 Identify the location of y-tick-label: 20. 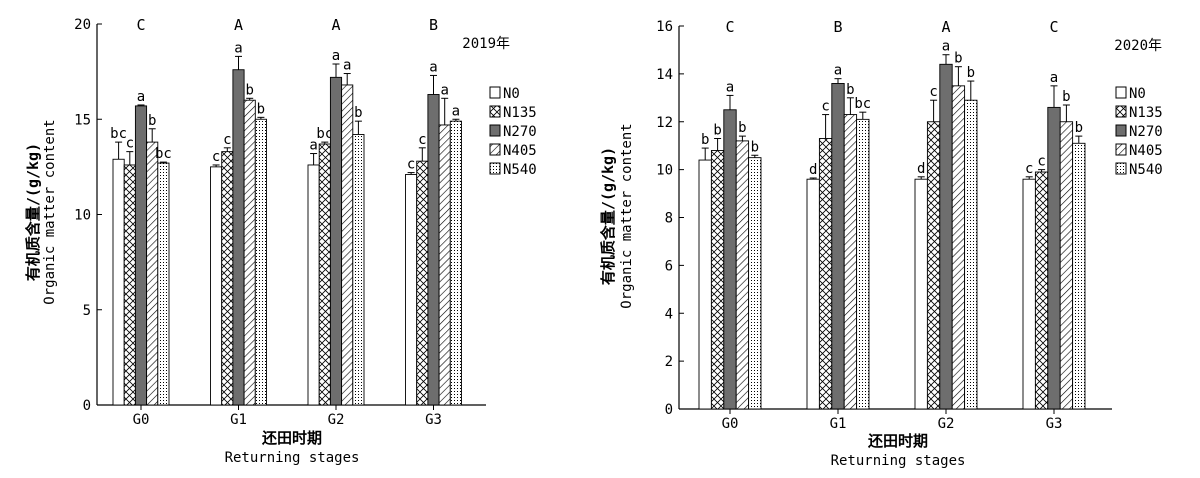
(82, 25).